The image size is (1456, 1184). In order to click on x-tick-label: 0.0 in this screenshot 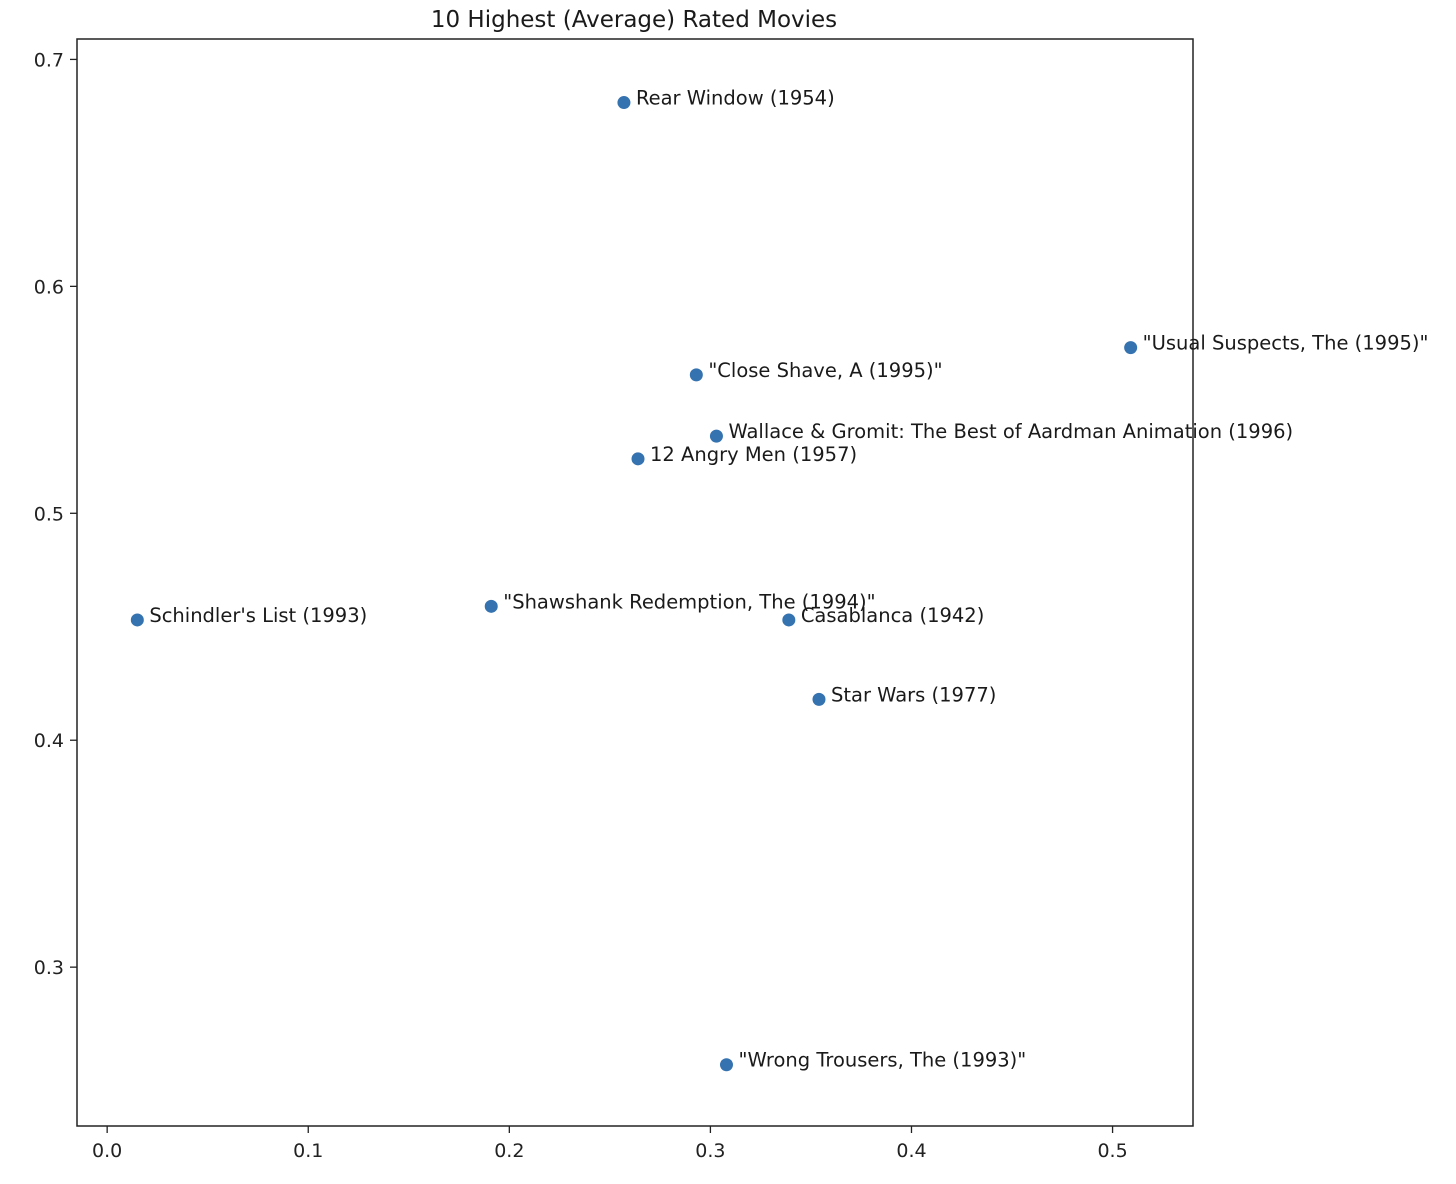, I will do `click(107, 1151)`.